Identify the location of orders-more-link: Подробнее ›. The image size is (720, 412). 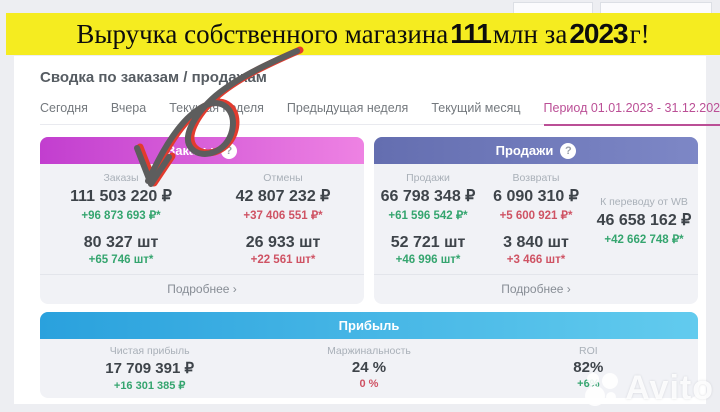
(202, 289).